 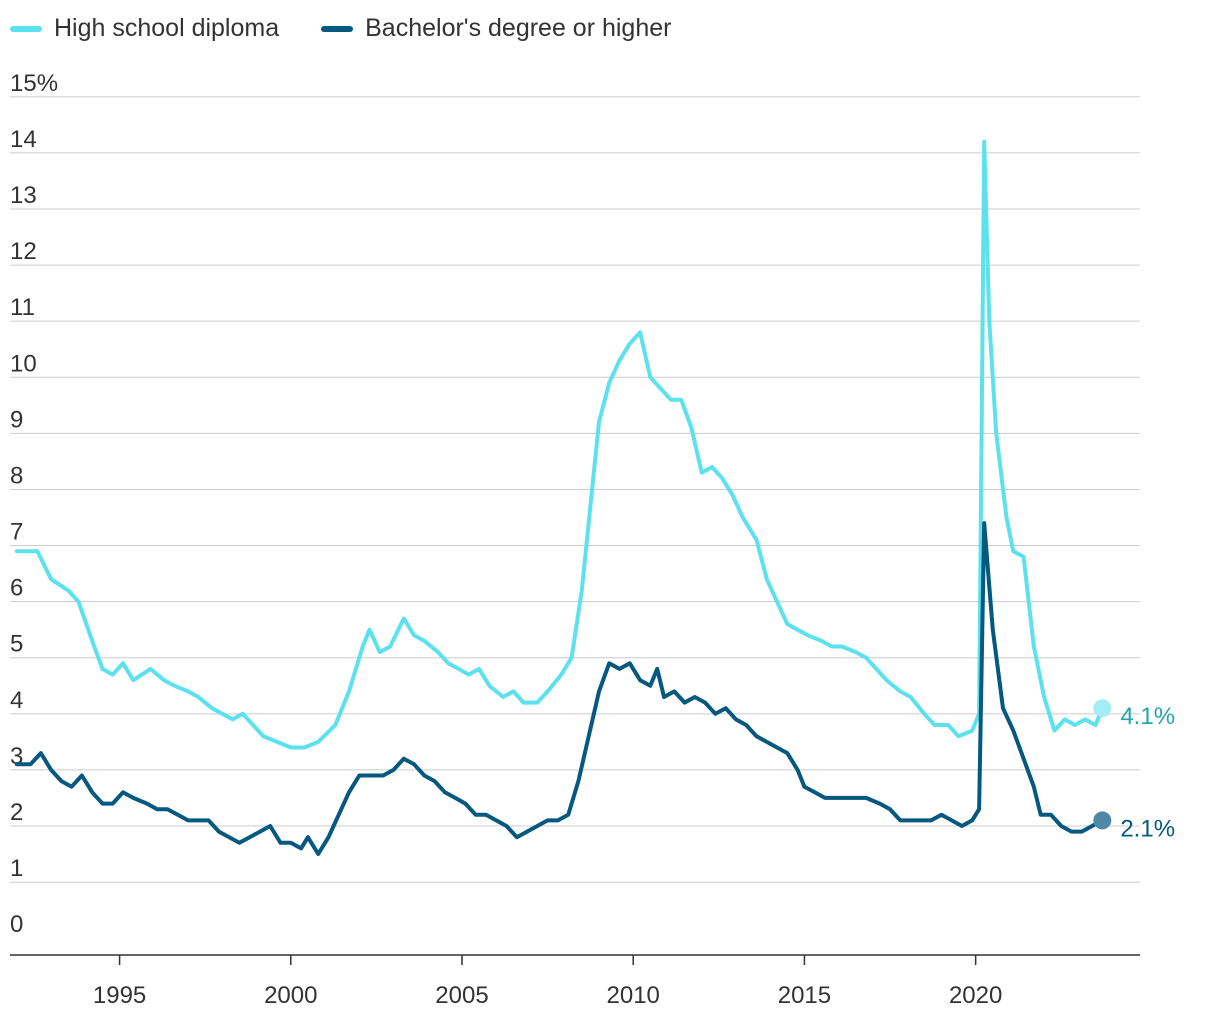 What do you see at coordinates (167, 28) in the screenshot?
I see `legend-label-high-school: High school diploma` at bounding box center [167, 28].